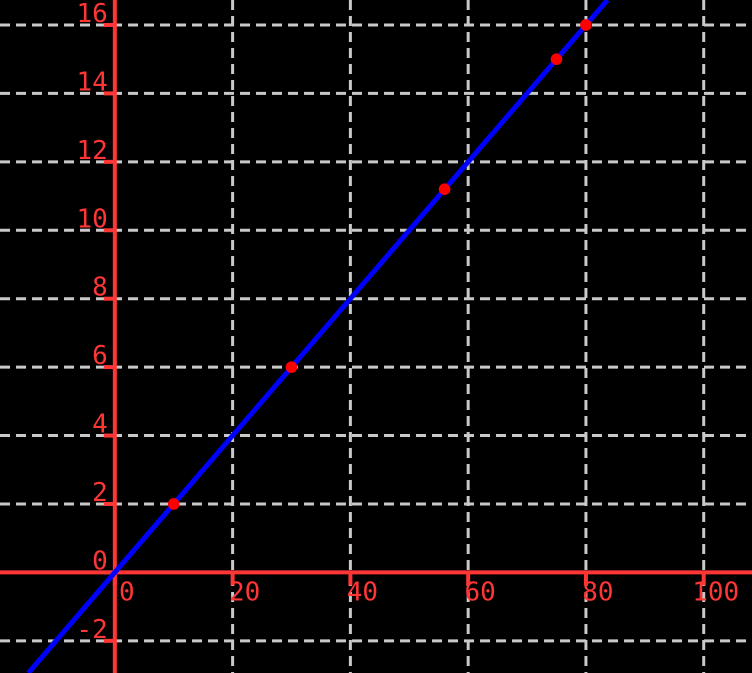  I want to click on y-tick-label: 14, so click(92, 82).